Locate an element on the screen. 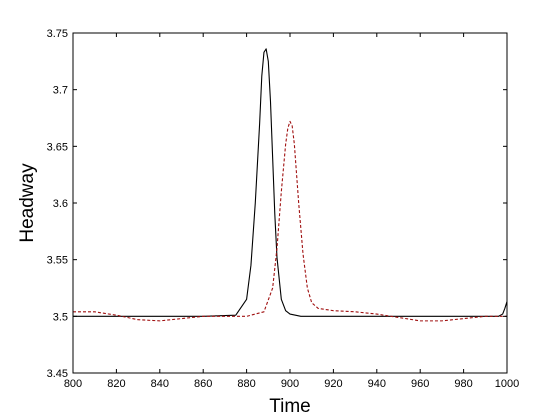 The width and height of the screenshot is (560, 420). x-tick-label: 940 is located at coordinates (377, 384).